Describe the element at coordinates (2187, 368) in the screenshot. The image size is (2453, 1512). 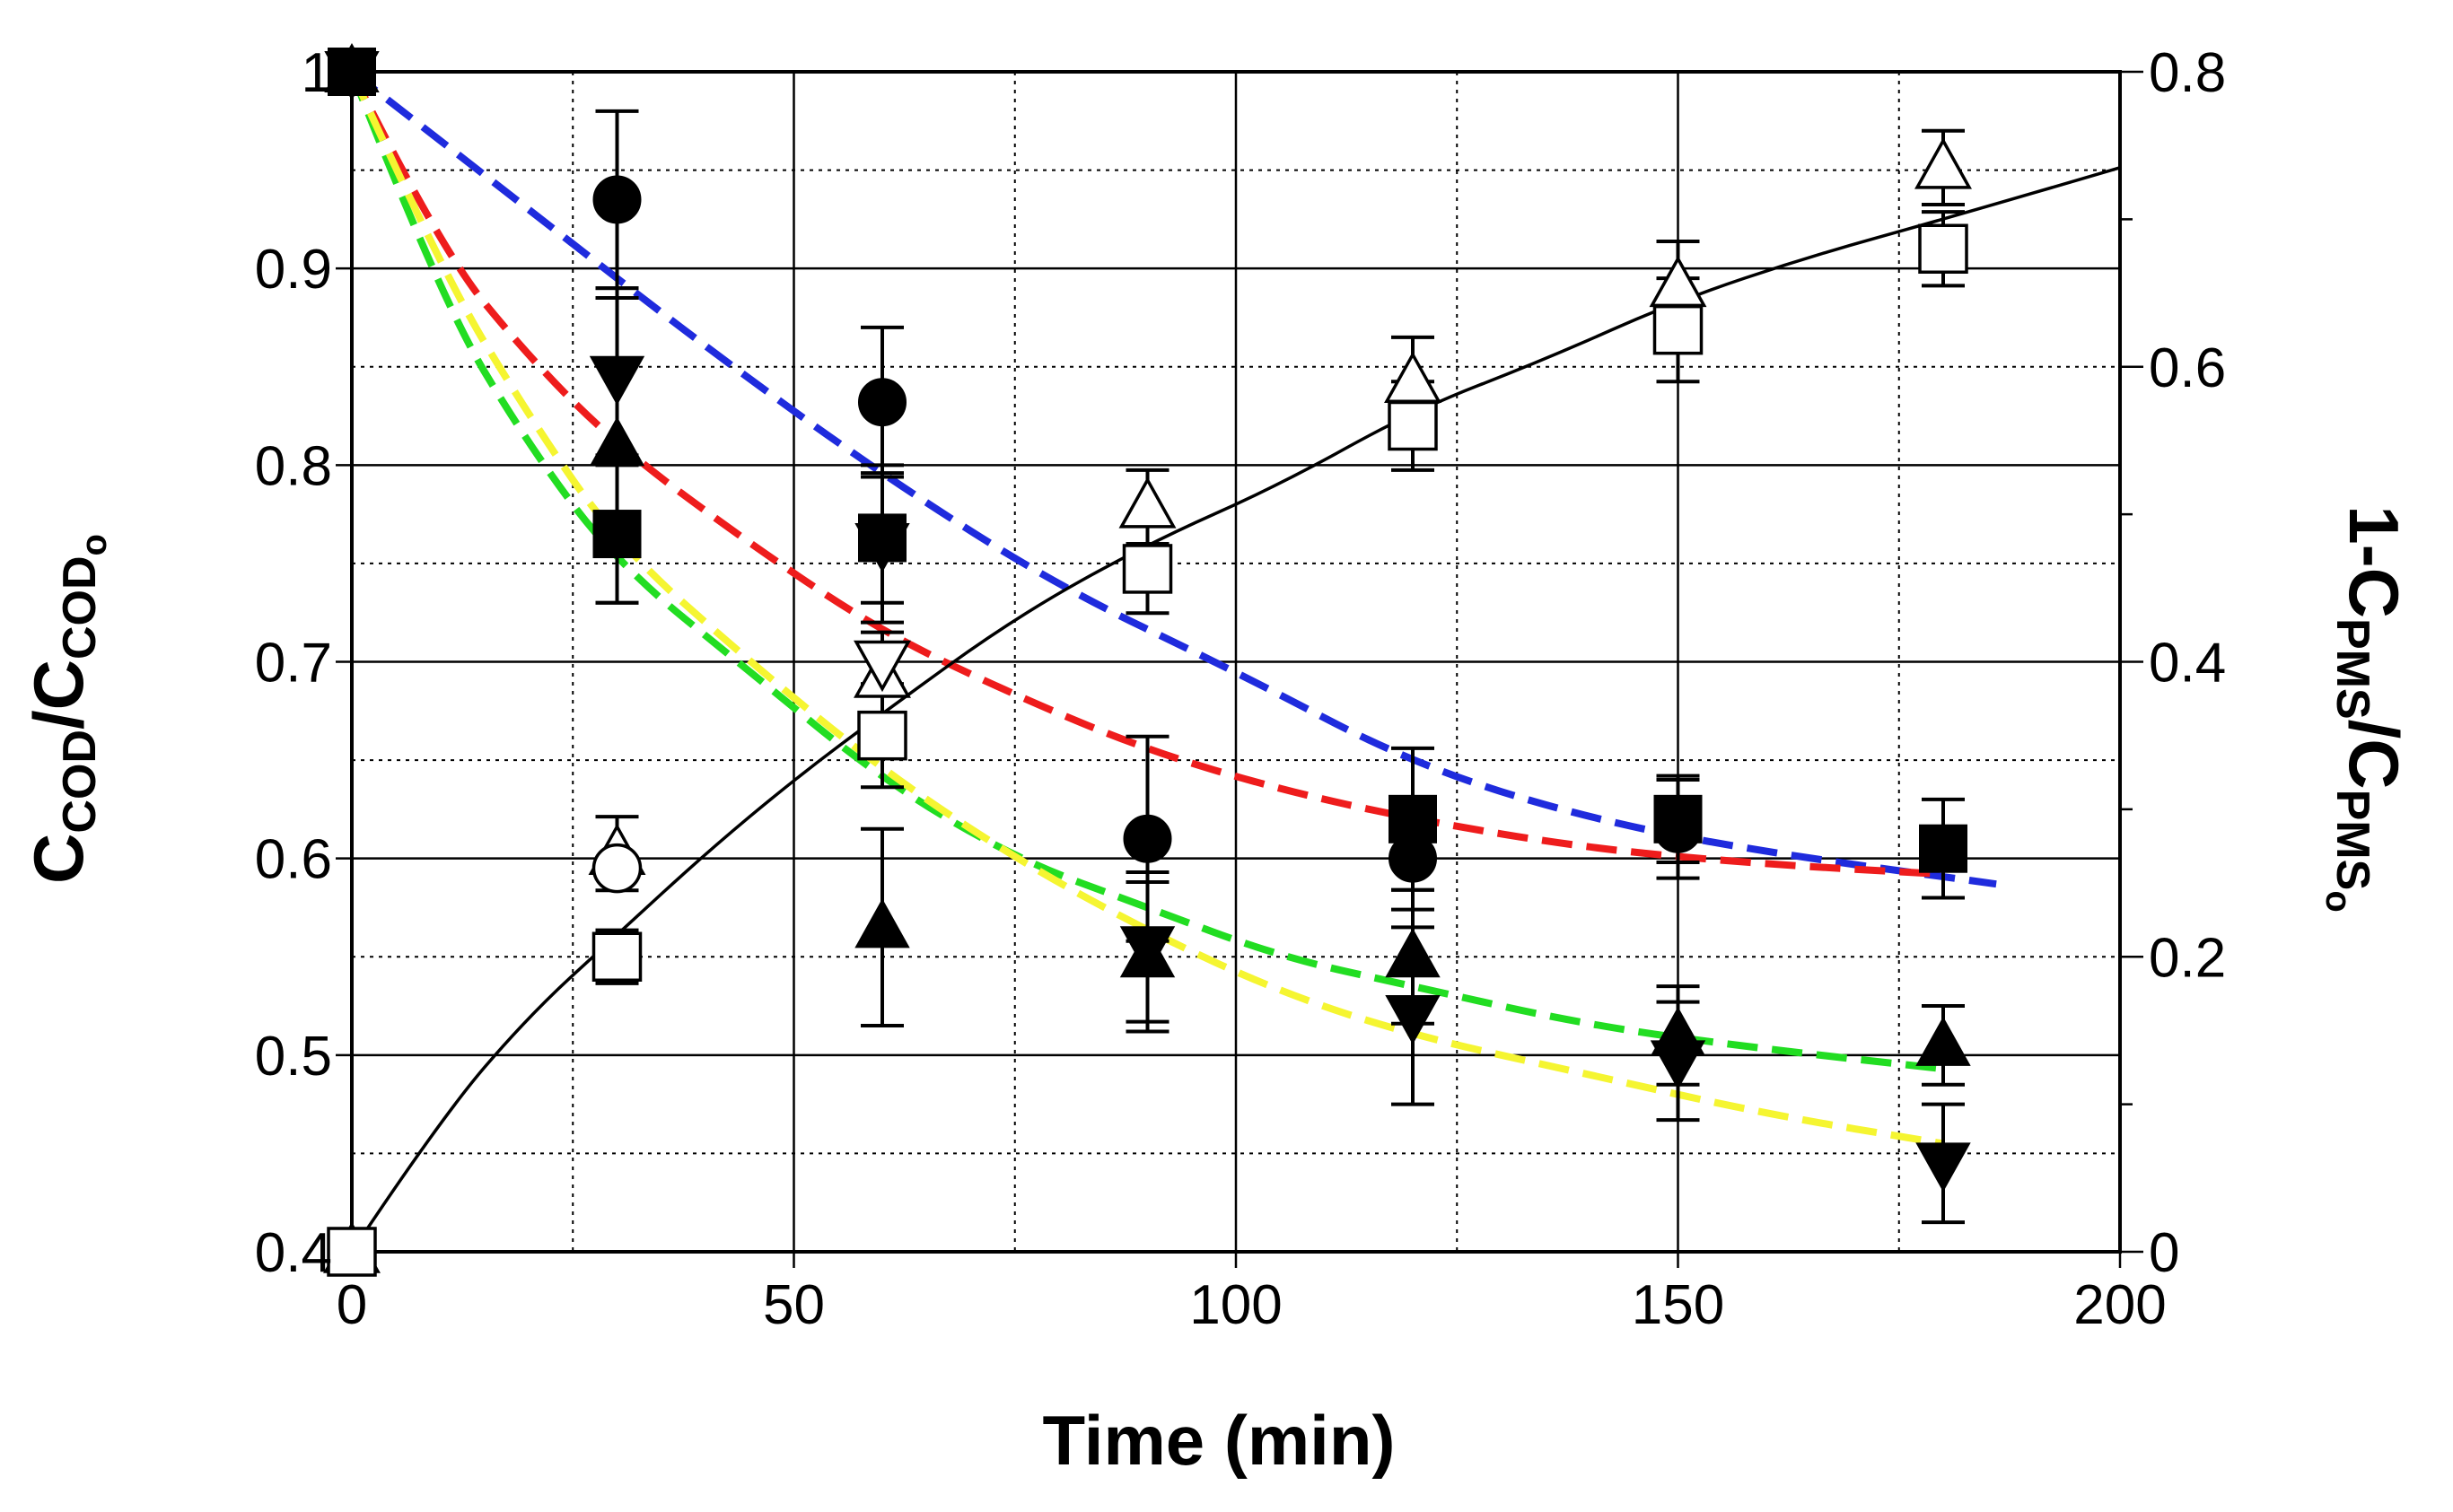
I see `y2-tick-label: 0.6` at that location.